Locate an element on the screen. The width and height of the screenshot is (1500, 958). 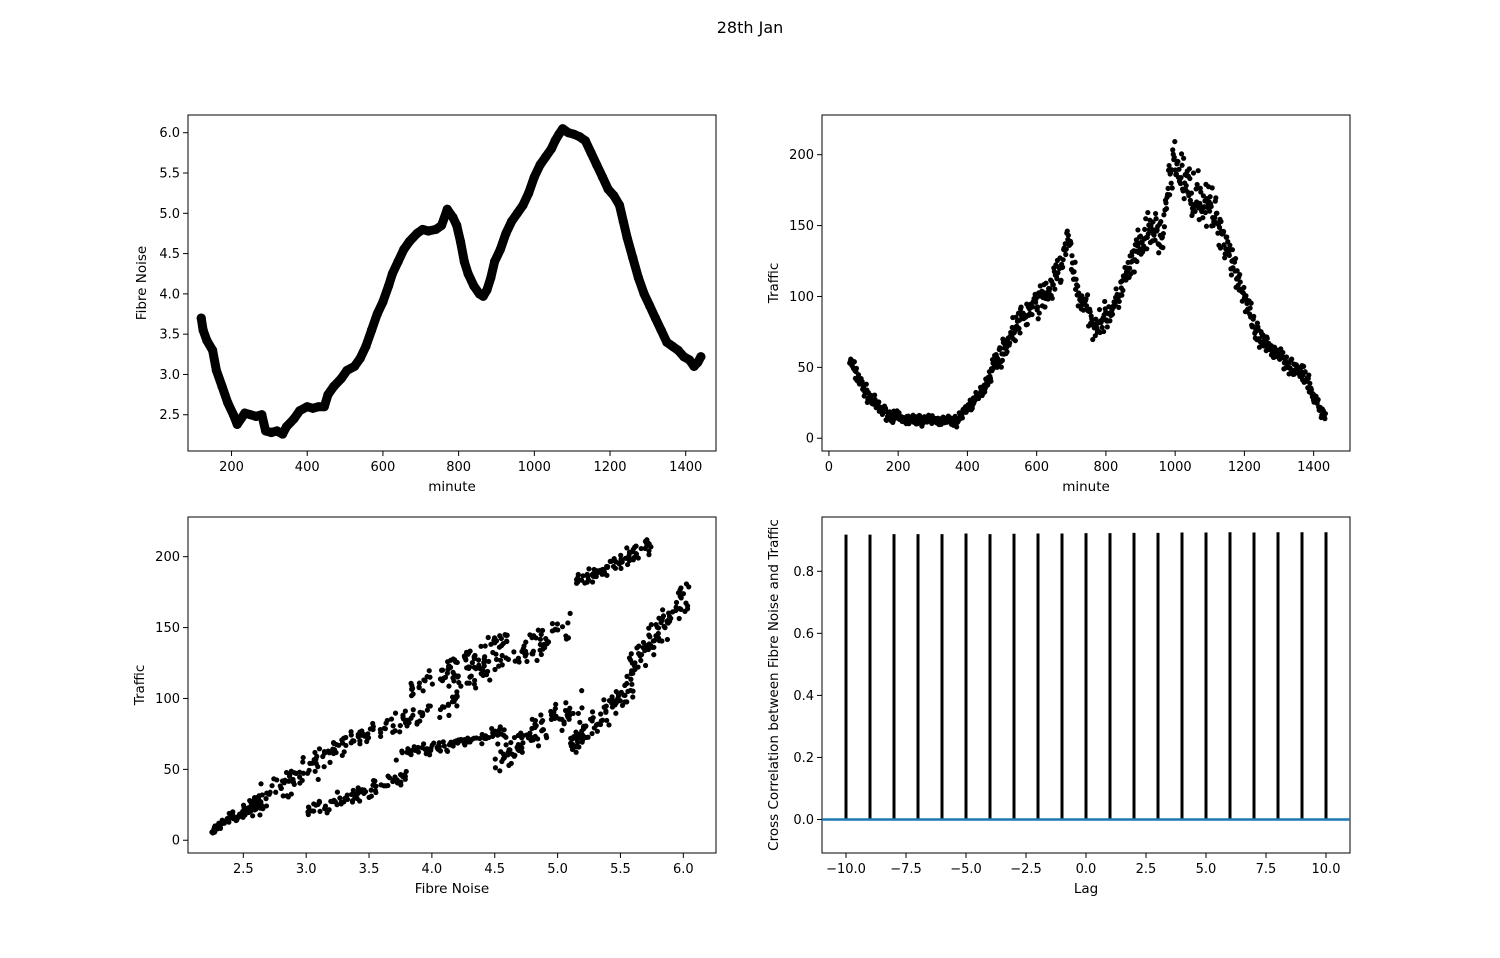
y-axis-label: Traffic is located at coordinates (774, 284).